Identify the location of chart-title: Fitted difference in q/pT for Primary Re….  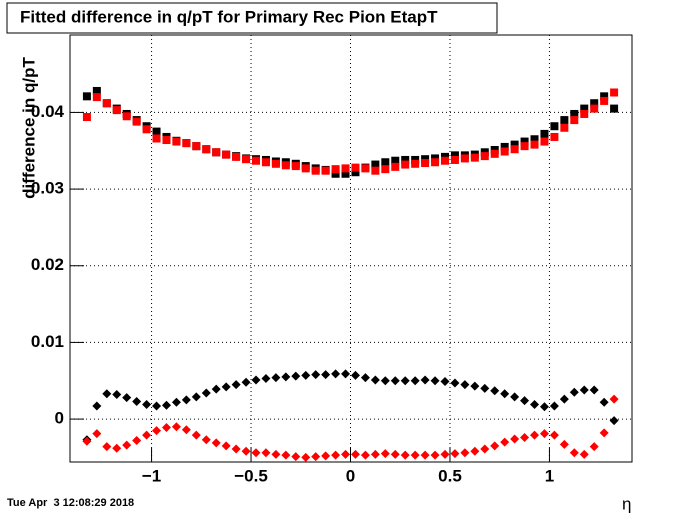
(229, 16).